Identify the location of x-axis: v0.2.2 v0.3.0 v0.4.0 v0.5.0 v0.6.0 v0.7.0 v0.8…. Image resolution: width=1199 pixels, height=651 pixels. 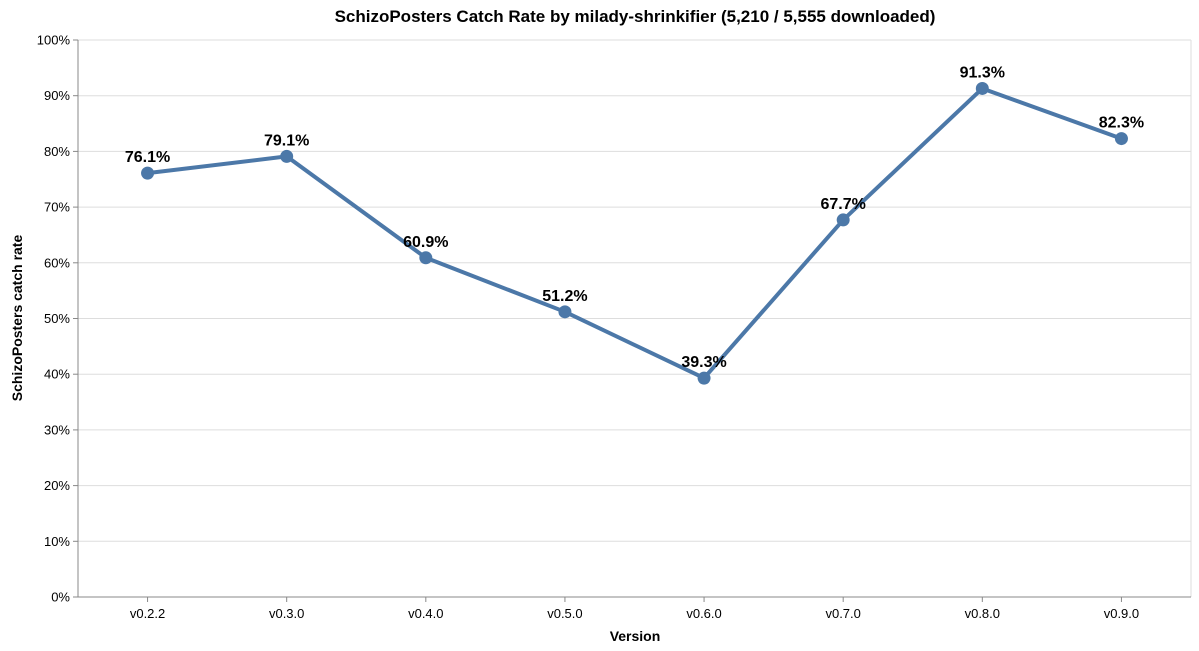
(634, 608).